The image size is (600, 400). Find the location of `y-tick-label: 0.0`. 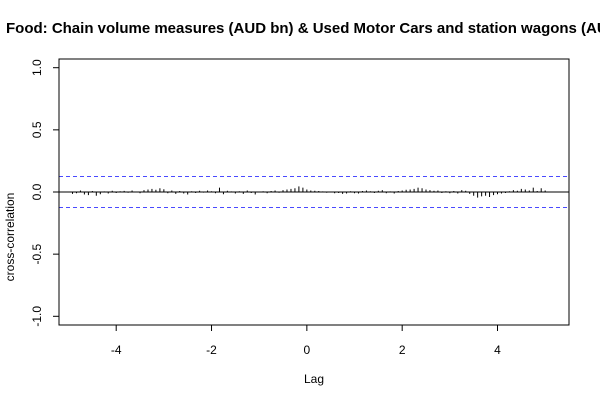

y-tick-label: 0.0 is located at coordinates (37, 191).